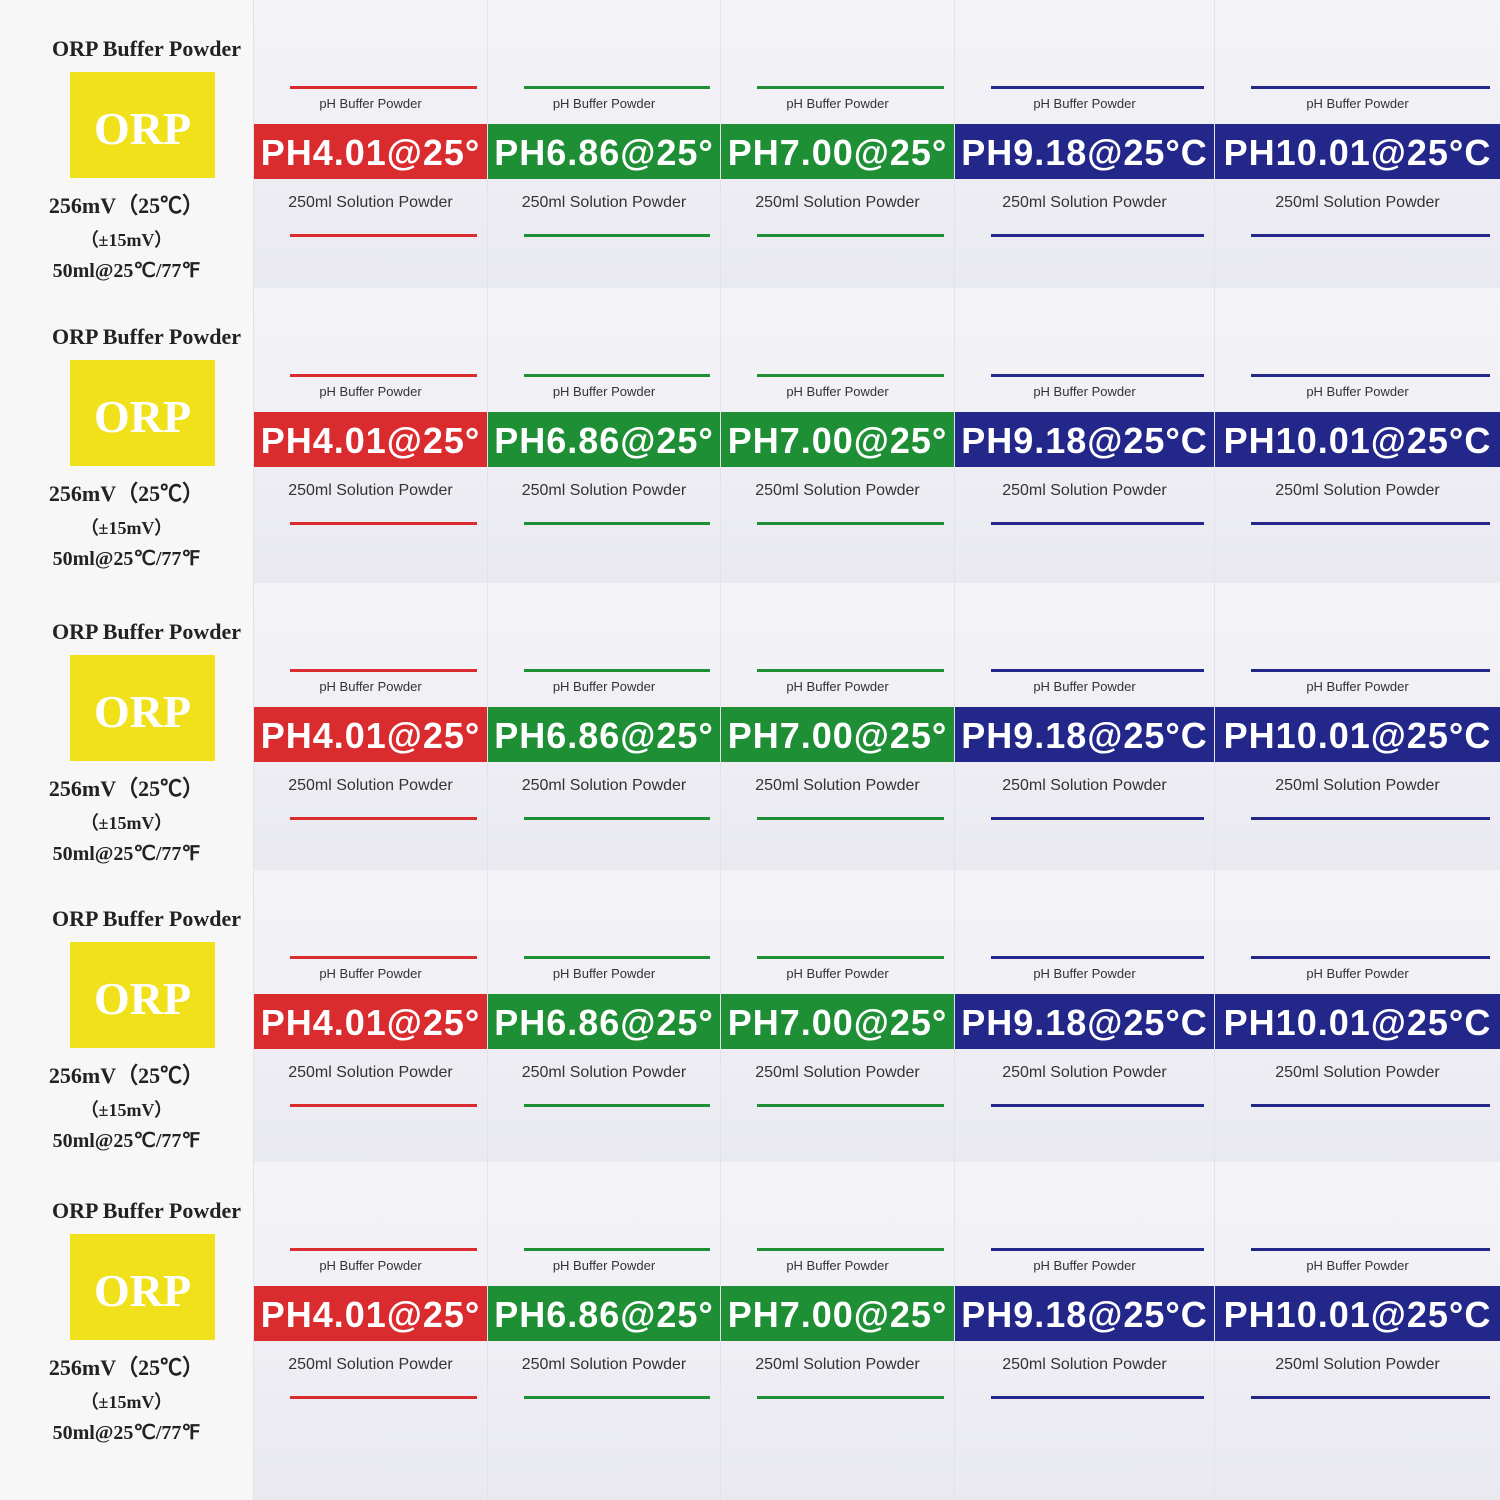 Image resolution: width=1500 pixels, height=1500 pixels. What do you see at coordinates (370, 440) in the screenshot?
I see `ph-value: PH4.01@25°` at bounding box center [370, 440].